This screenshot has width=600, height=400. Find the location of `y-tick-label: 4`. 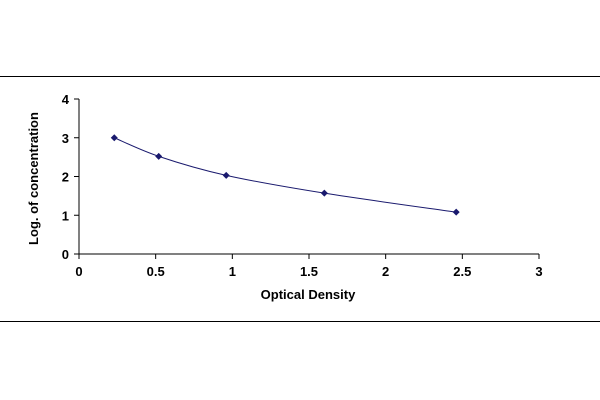

y-tick-label: 4 is located at coordinates (66, 99).